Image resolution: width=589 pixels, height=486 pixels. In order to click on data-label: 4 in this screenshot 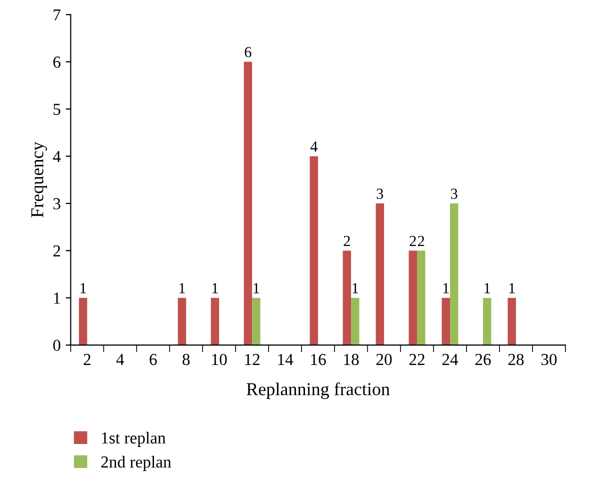, I will do `click(314, 147)`.